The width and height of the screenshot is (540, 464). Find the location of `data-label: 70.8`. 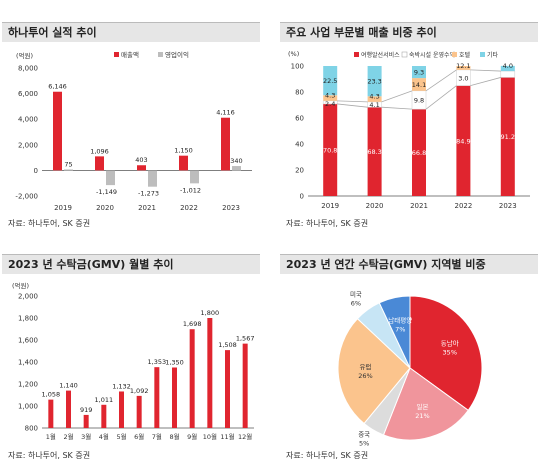

data-label: 70.8 is located at coordinates (330, 150).